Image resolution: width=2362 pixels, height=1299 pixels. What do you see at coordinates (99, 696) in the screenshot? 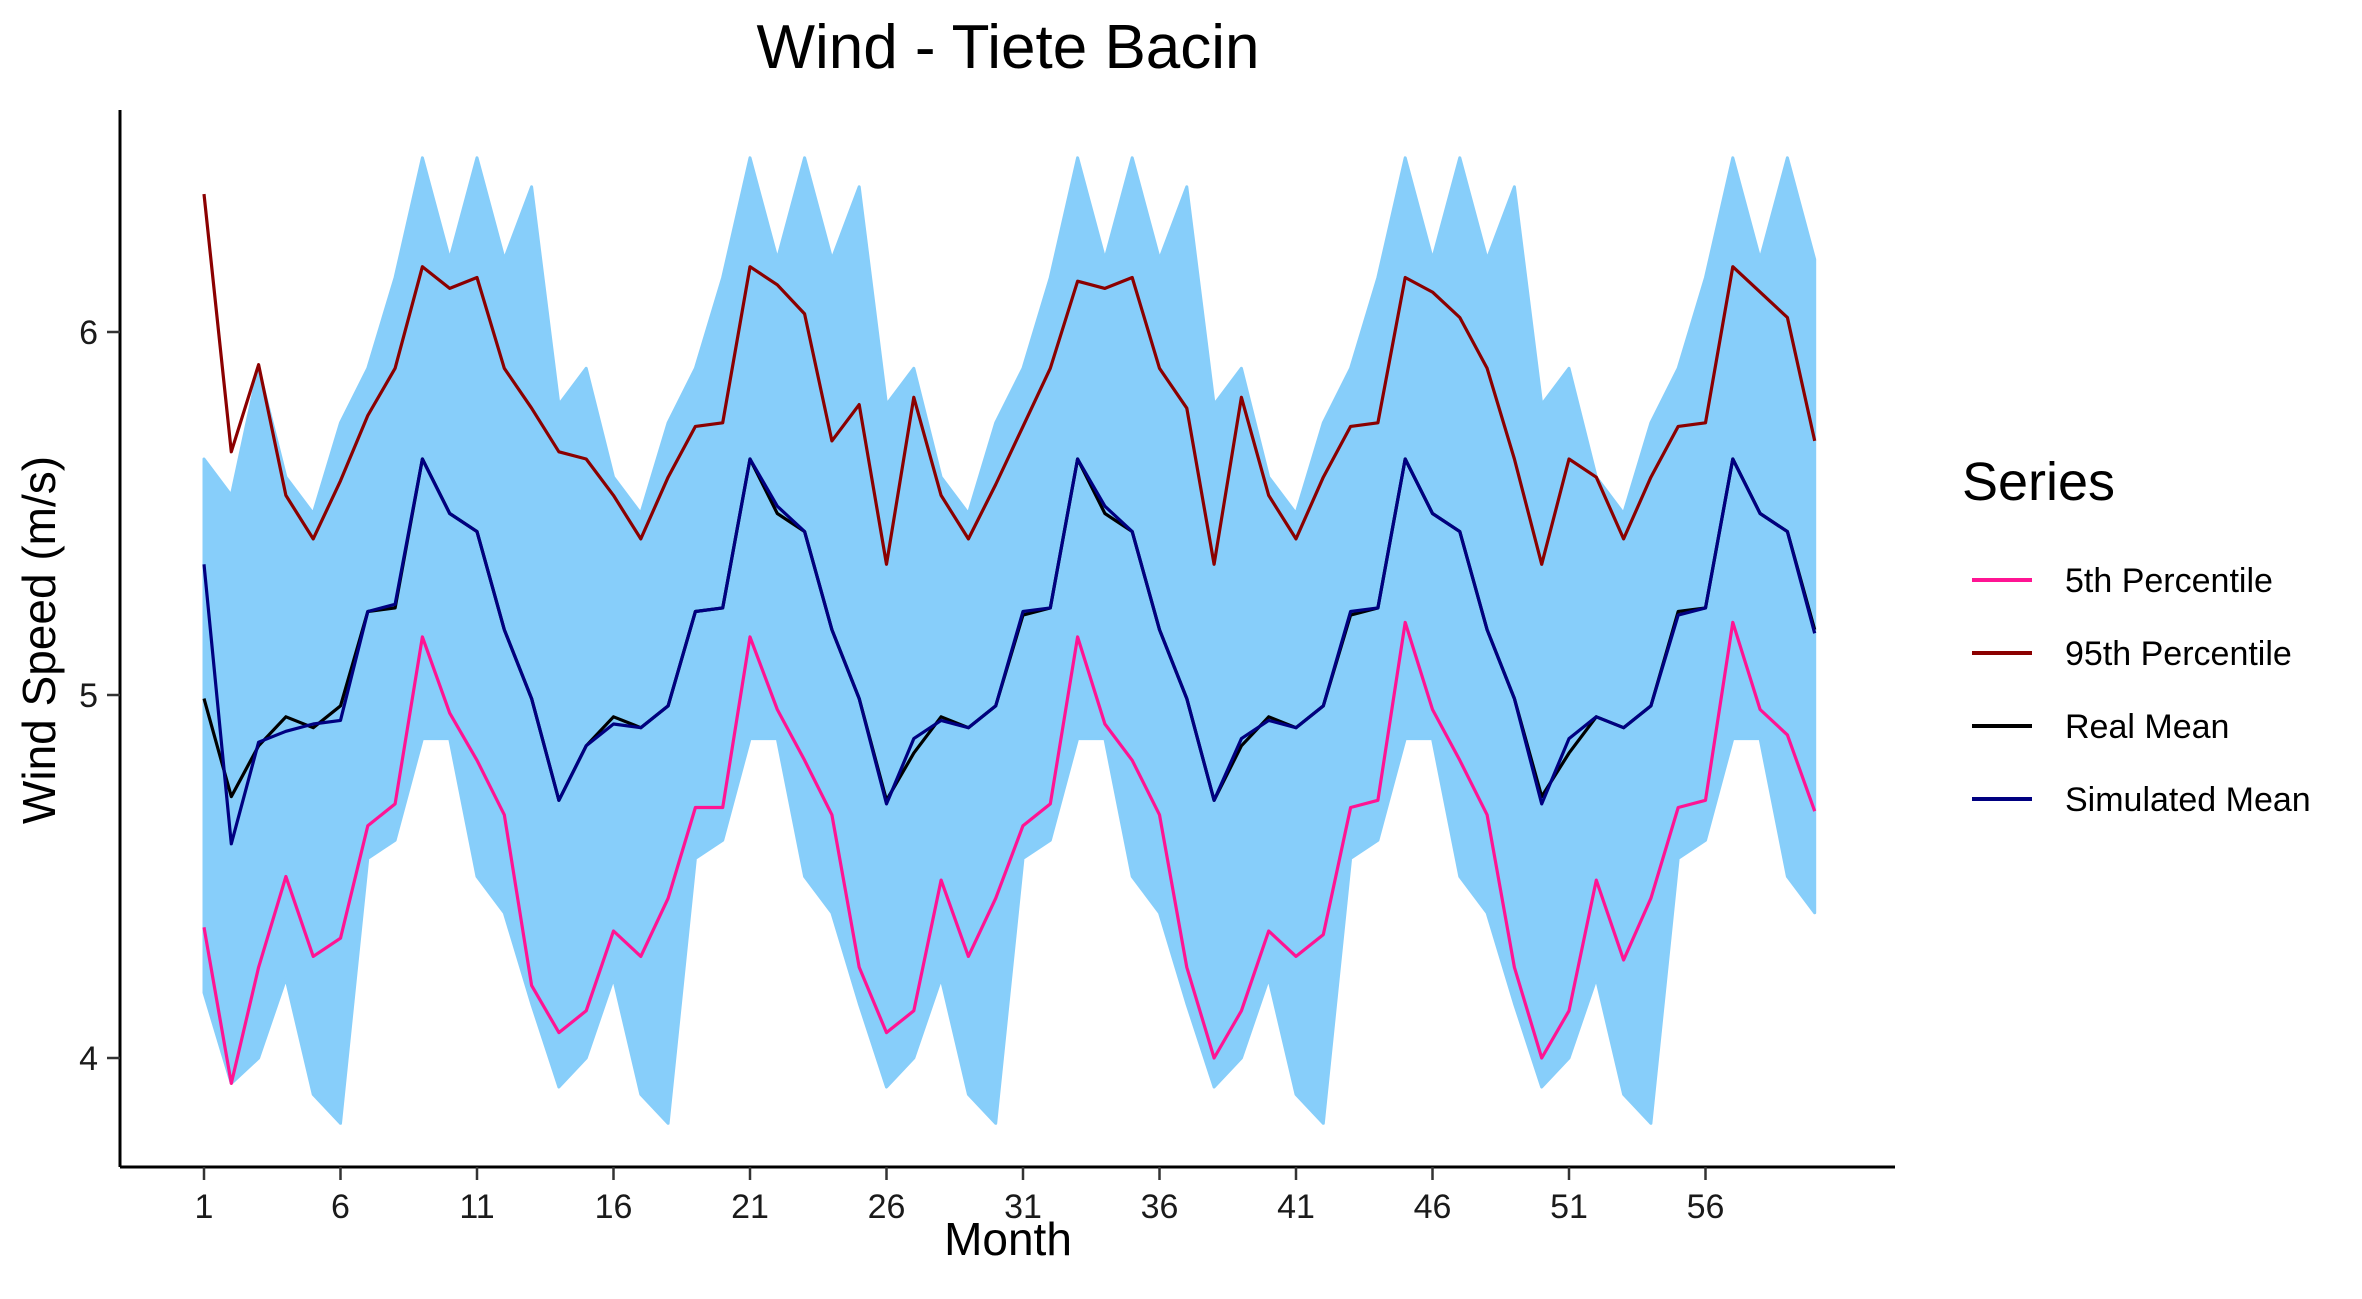
I see `y-axis-ticks: 4 5 6` at bounding box center [99, 696].